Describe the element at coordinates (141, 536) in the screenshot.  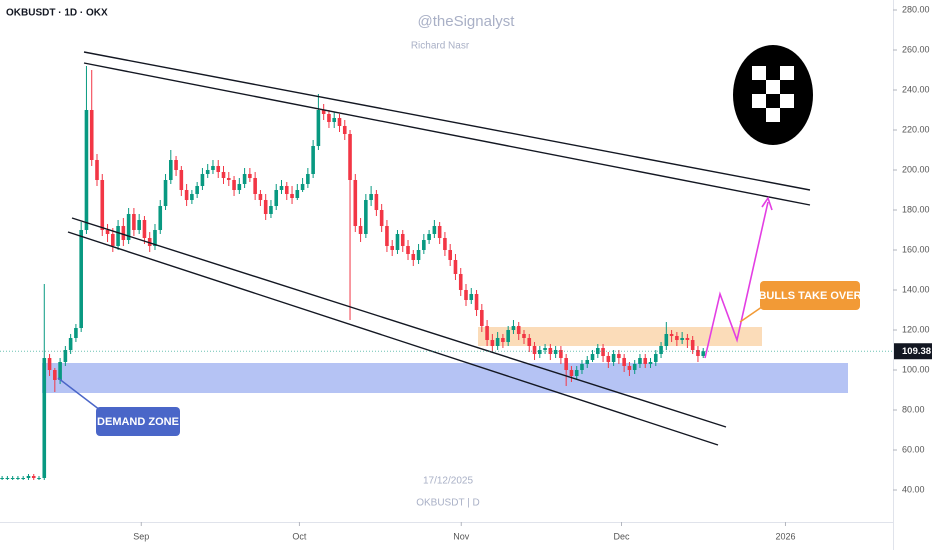
I see `x-tick-label: Sep` at that location.